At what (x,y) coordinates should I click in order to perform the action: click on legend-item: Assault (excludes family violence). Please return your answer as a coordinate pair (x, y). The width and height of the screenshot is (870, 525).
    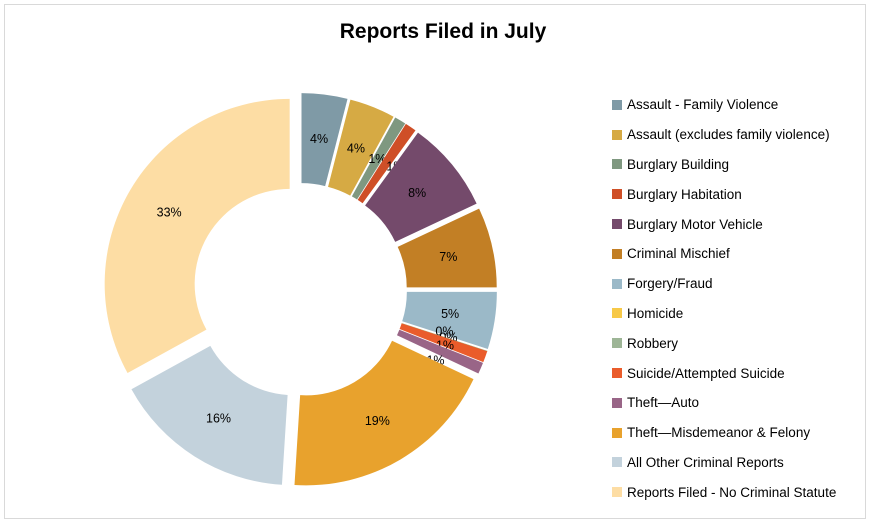
    Looking at the image, I should click on (737, 135).